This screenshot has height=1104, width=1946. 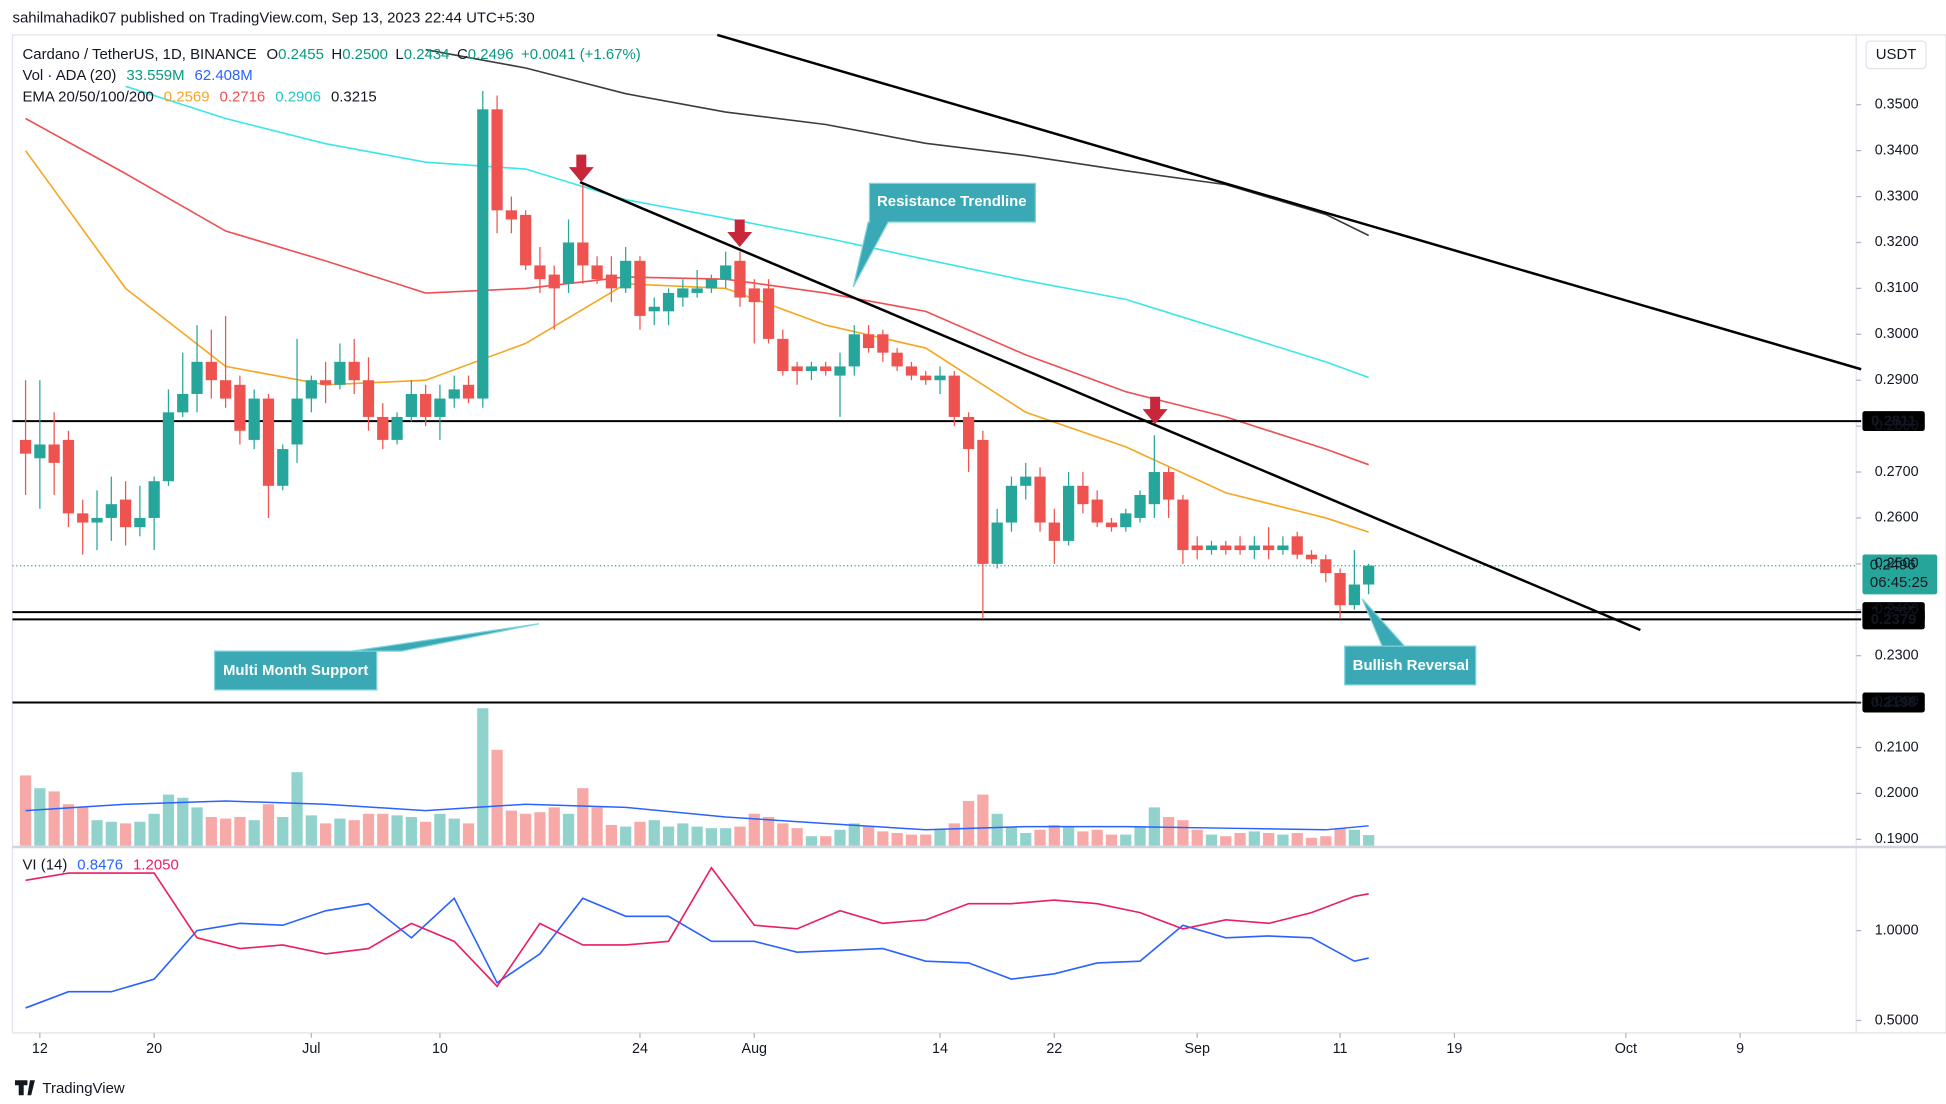 I want to click on x-tick-label: Jul, so click(x=311, y=1049).